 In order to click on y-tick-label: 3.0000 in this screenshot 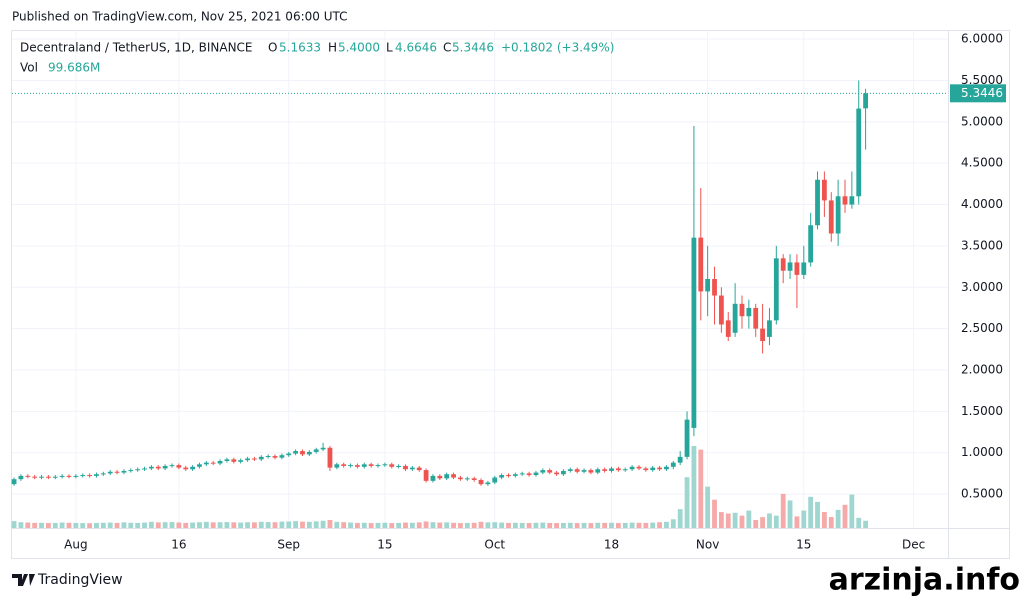, I will do `click(982, 287)`.